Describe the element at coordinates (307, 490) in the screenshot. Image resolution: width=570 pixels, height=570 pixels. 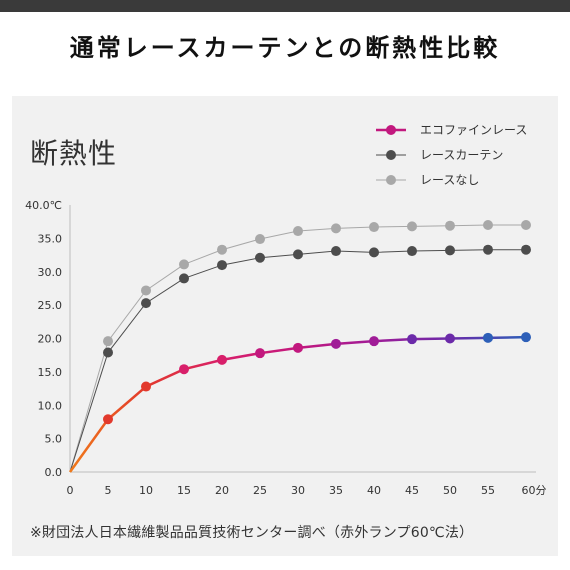
I see `x-axis-ticks: 0 5 10 15 20 25 30 35 40 45 50 55 60分` at that location.